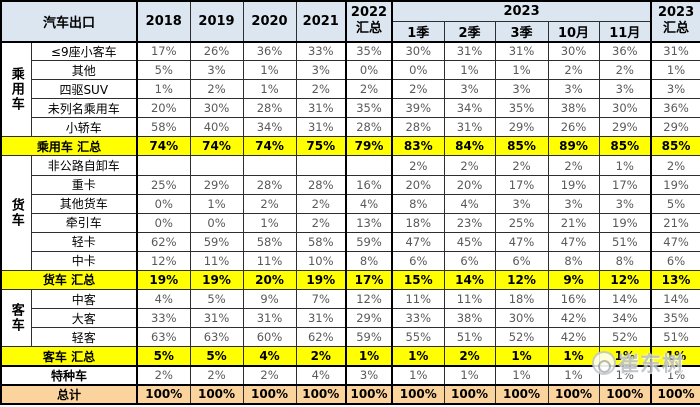 This screenshot has height=407, width=700. Describe the element at coordinates (521, 280) in the screenshot. I see `value-cell: 12%` at that location.